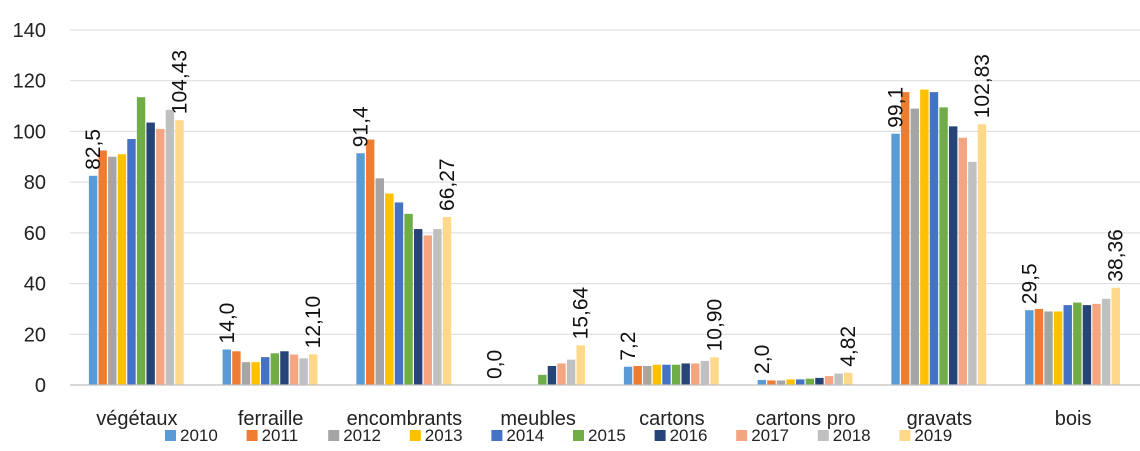  I want to click on category-label: végétaux, so click(136, 419).